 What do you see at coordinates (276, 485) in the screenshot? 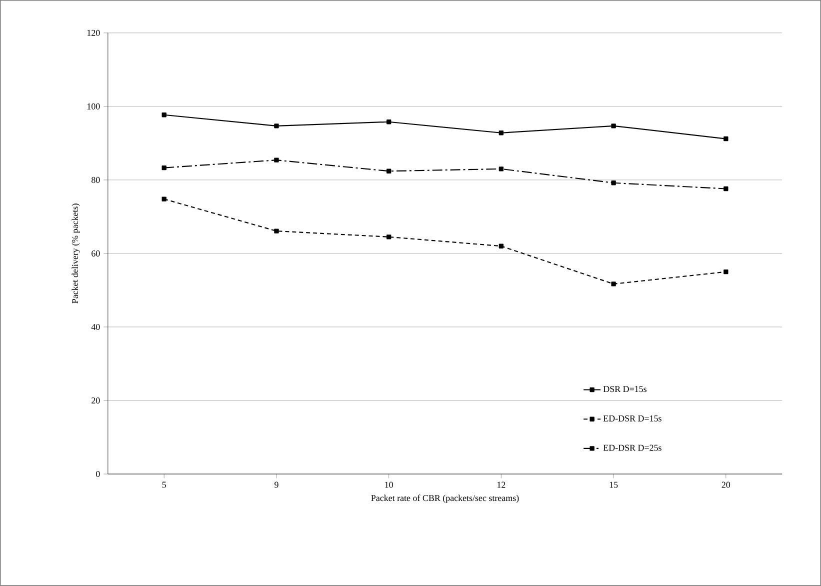
I see `x-tick-label: 9` at bounding box center [276, 485].